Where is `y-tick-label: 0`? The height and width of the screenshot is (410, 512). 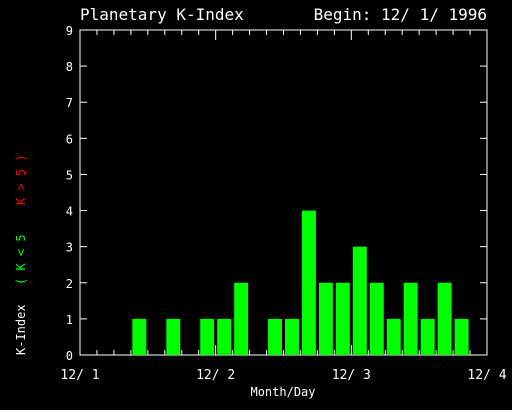
y-tick-label: 0 is located at coordinates (69, 356).